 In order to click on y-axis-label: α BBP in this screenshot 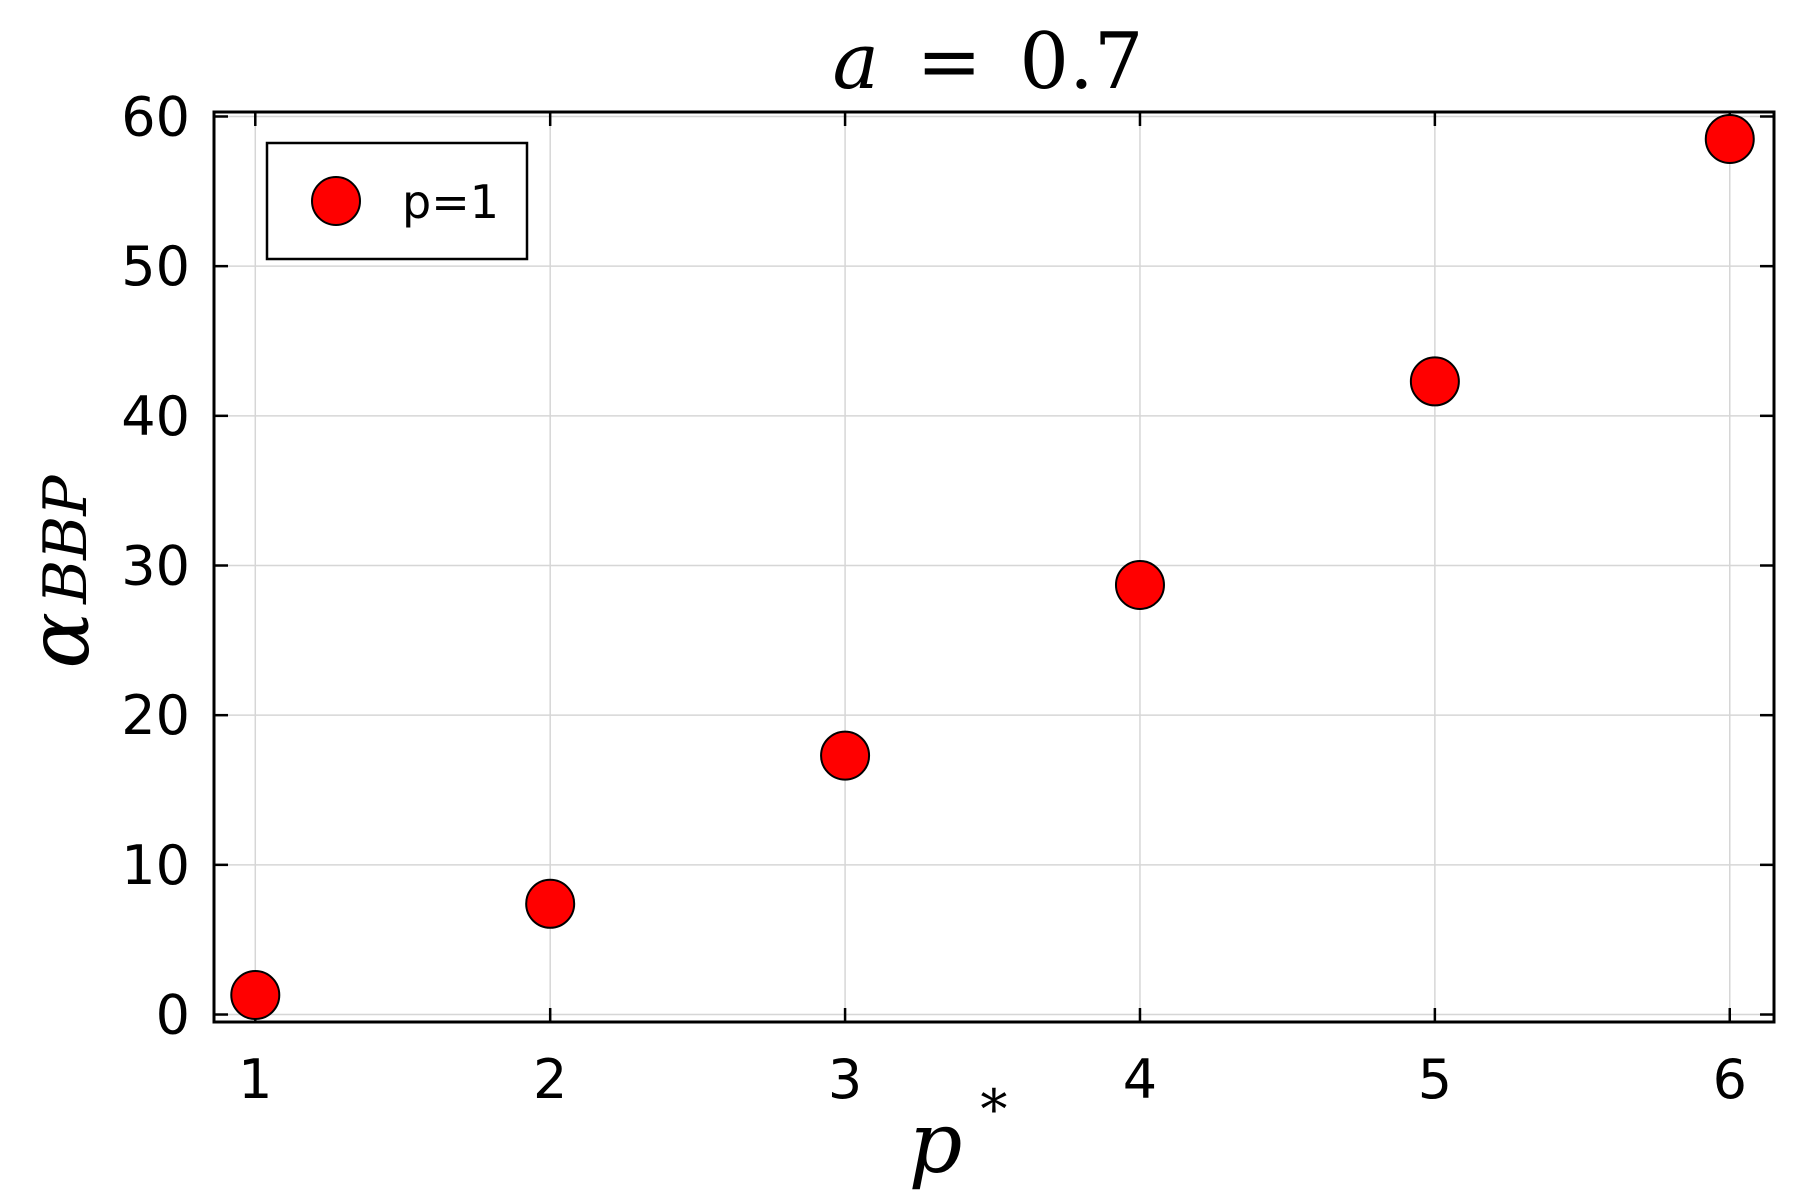, I will do `click(59, 571)`.